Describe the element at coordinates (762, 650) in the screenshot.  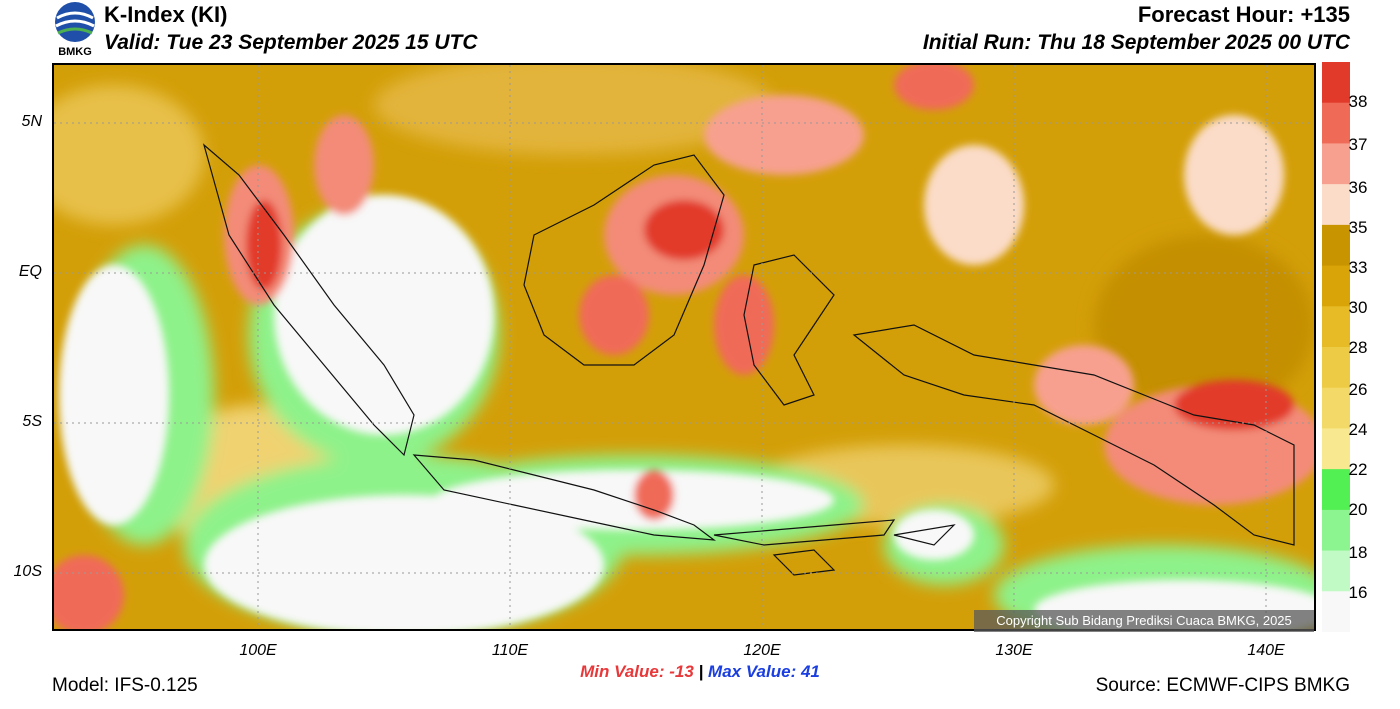
I see `lon-label: 120E` at that location.